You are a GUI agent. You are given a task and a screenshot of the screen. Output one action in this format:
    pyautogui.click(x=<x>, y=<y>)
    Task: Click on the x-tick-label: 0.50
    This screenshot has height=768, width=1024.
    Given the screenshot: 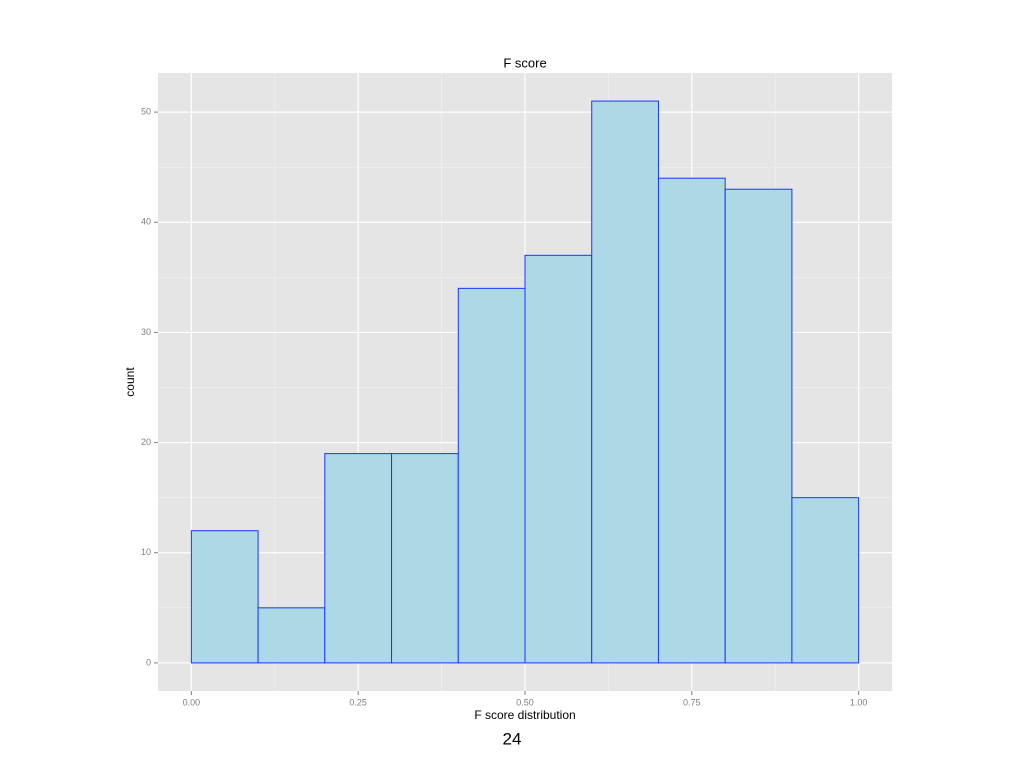 What is the action you would take?
    pyautogui.click(x=525, y=702)
    